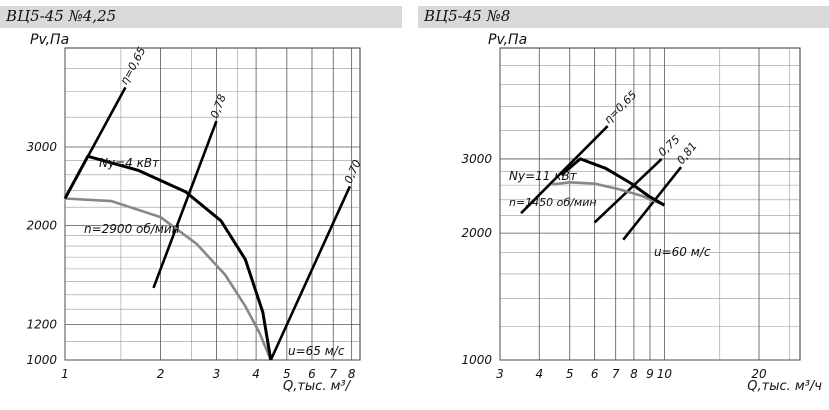 The image size is (829, 410). I want to click on p2-x-tick-label: 7, so click(616, 374).